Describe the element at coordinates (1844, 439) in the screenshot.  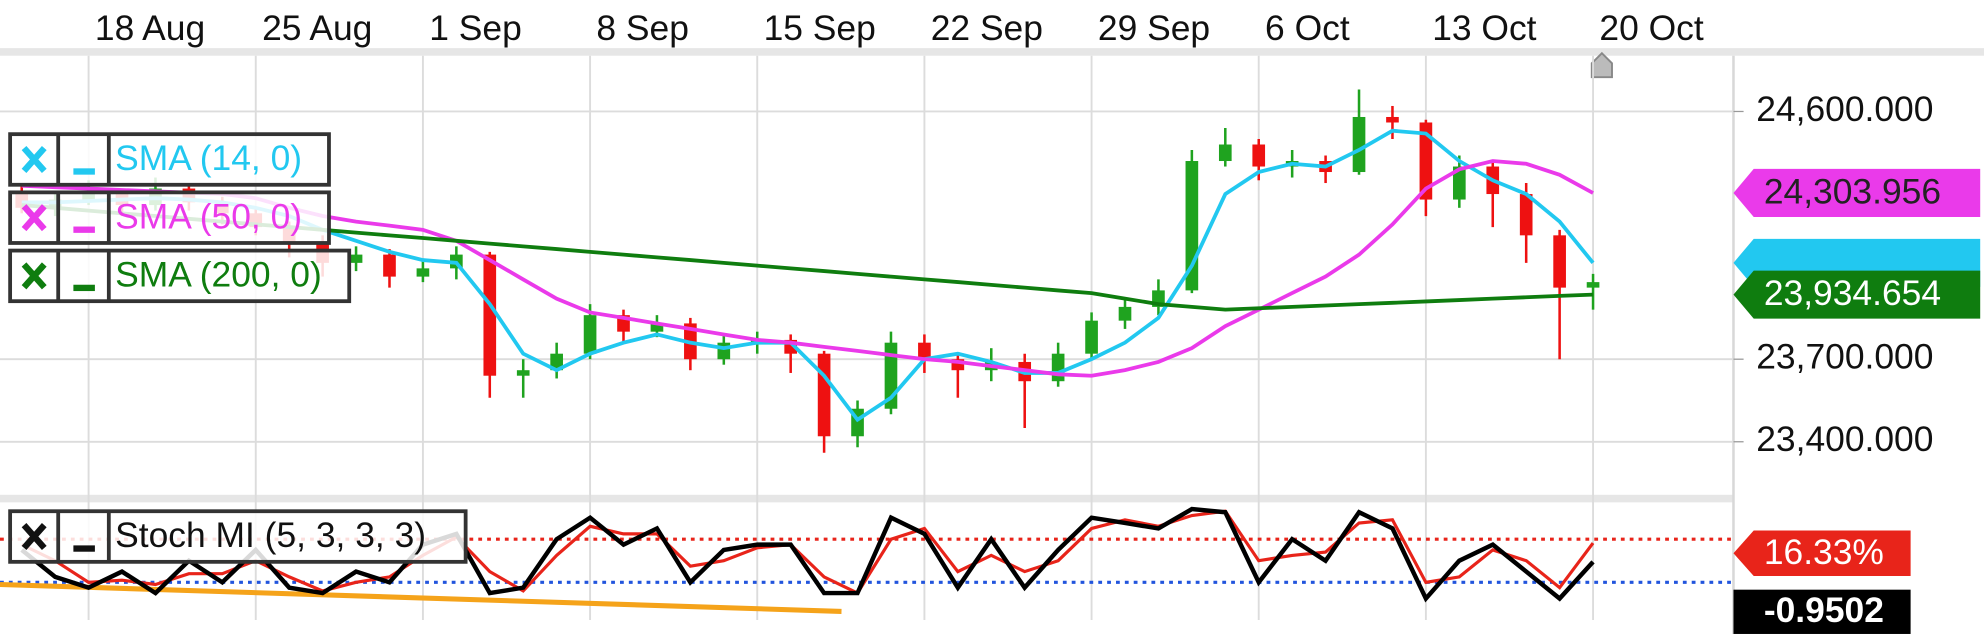
I see `y-tick-label: 23,400.000` at that location.